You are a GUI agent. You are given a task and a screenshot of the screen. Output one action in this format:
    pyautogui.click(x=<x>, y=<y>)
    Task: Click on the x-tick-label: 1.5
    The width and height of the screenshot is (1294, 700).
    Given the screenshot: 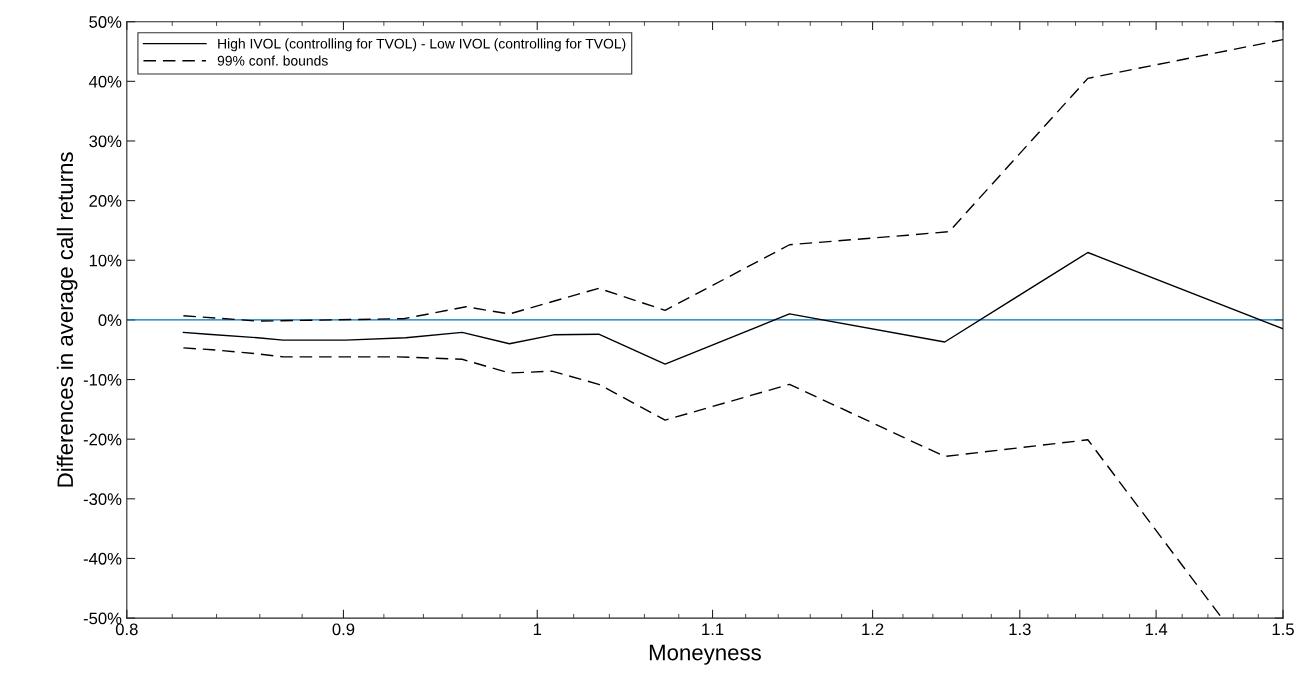 What is the action you would take?
    pyautogui.click(x=1283, y=629)
    